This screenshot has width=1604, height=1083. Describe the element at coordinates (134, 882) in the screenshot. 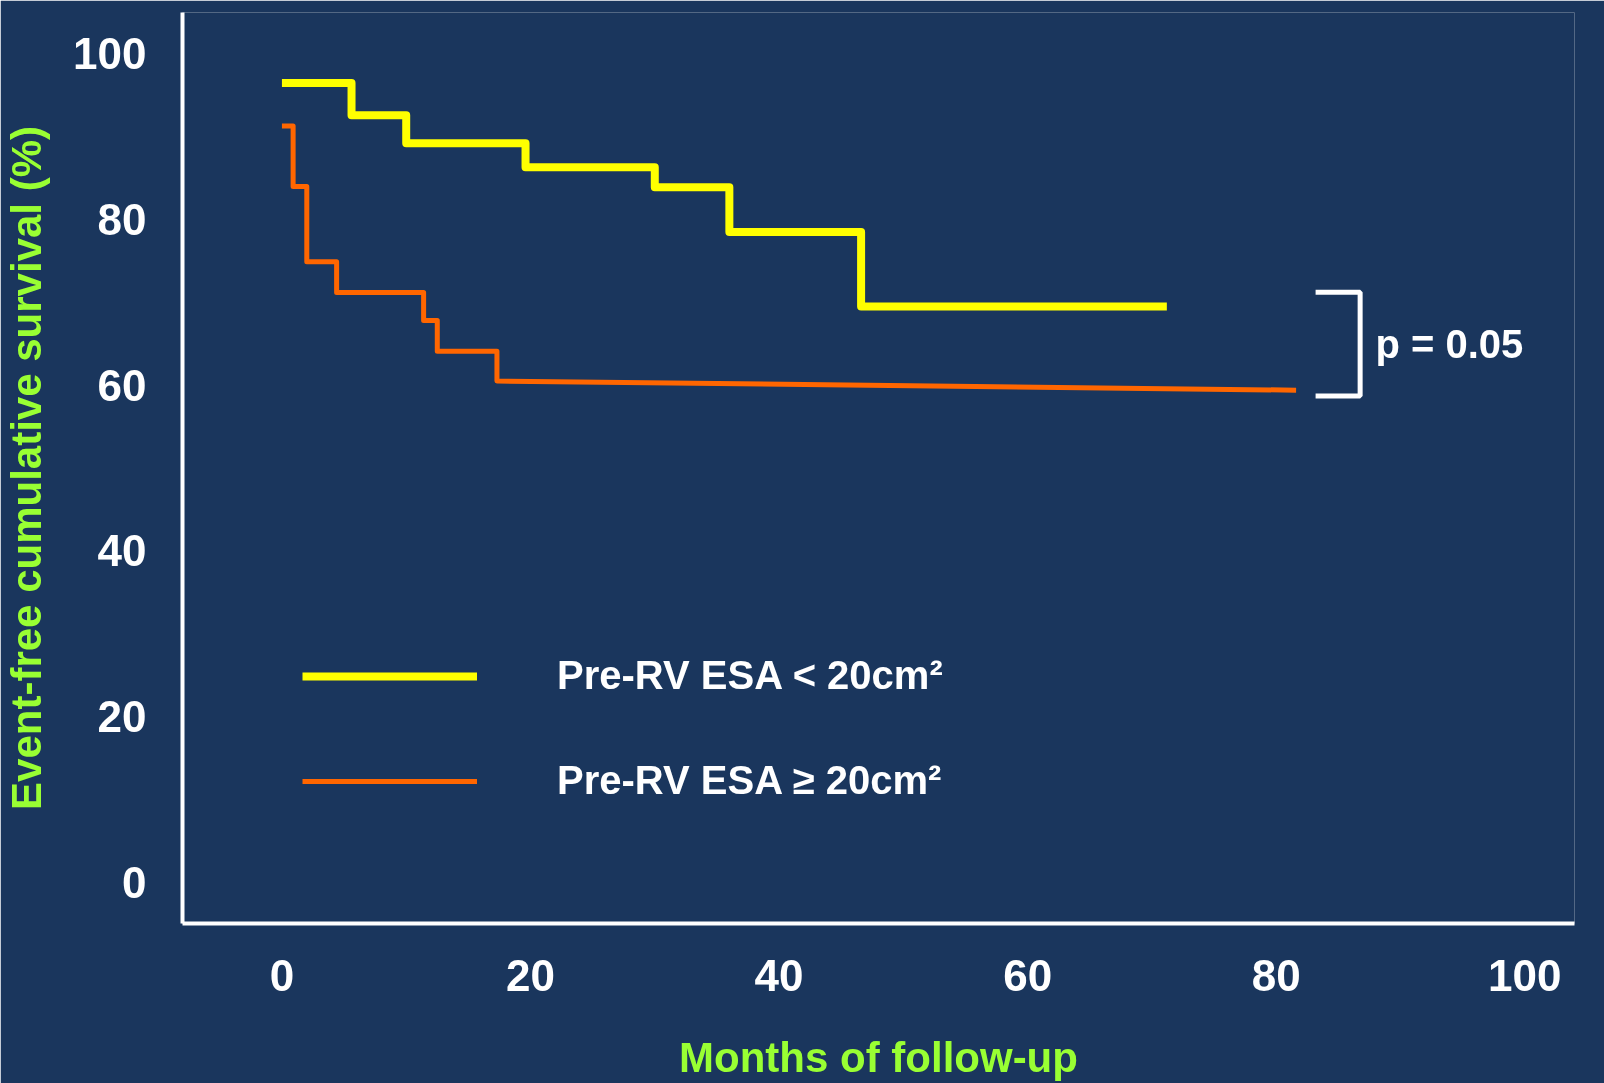

I see `y-tick-label: 0` at that location.